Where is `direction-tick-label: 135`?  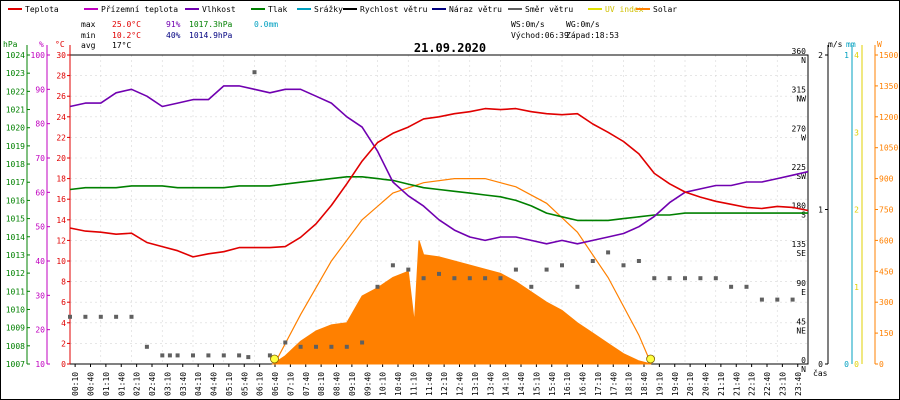 direction-tick-label: 135 is located at coordinates (799, 244).